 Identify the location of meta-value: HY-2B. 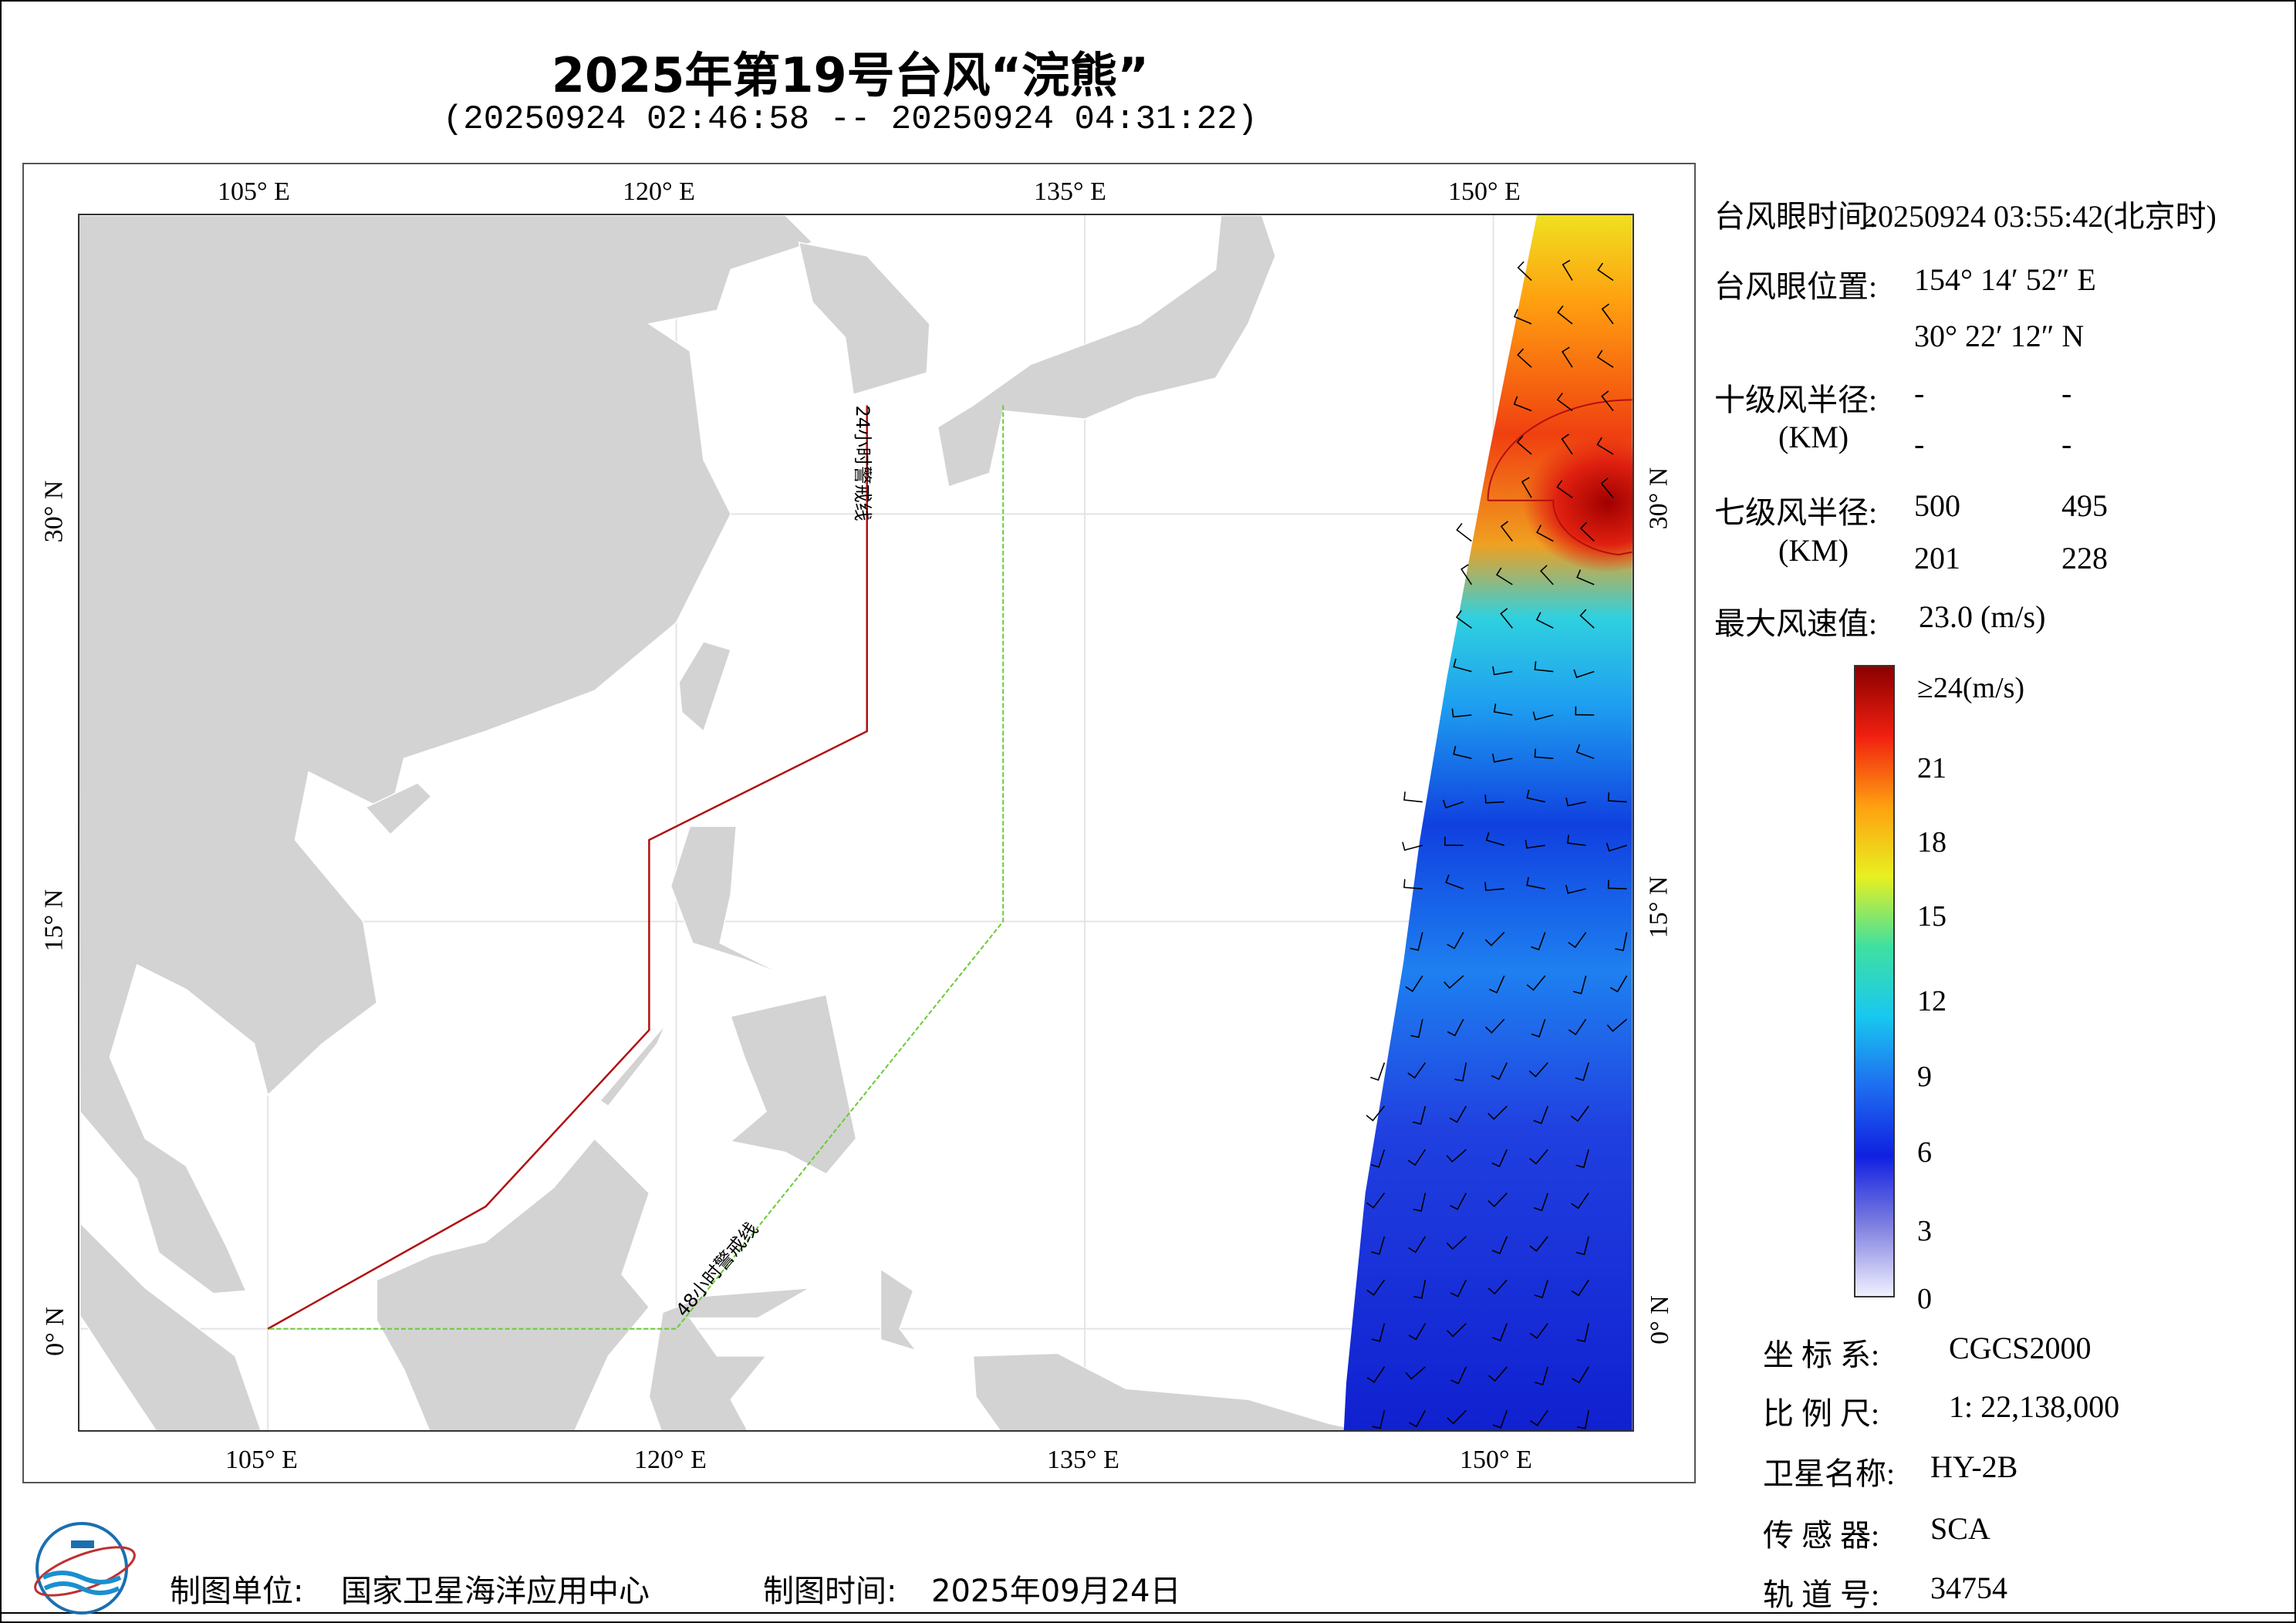
(1974, 1466).